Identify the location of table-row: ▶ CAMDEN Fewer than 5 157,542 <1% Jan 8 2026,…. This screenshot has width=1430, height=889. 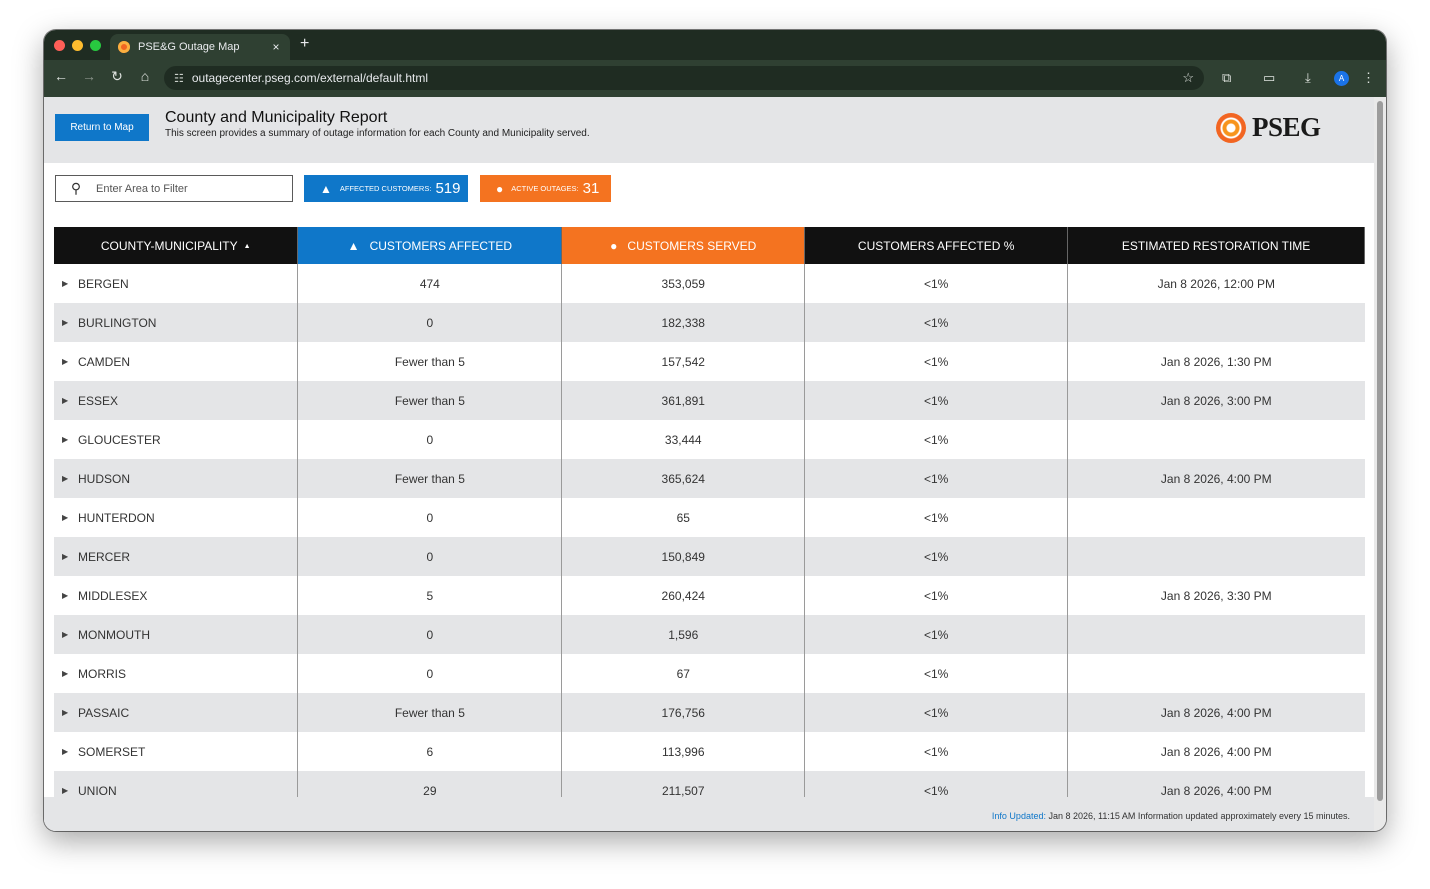
(709, 361).